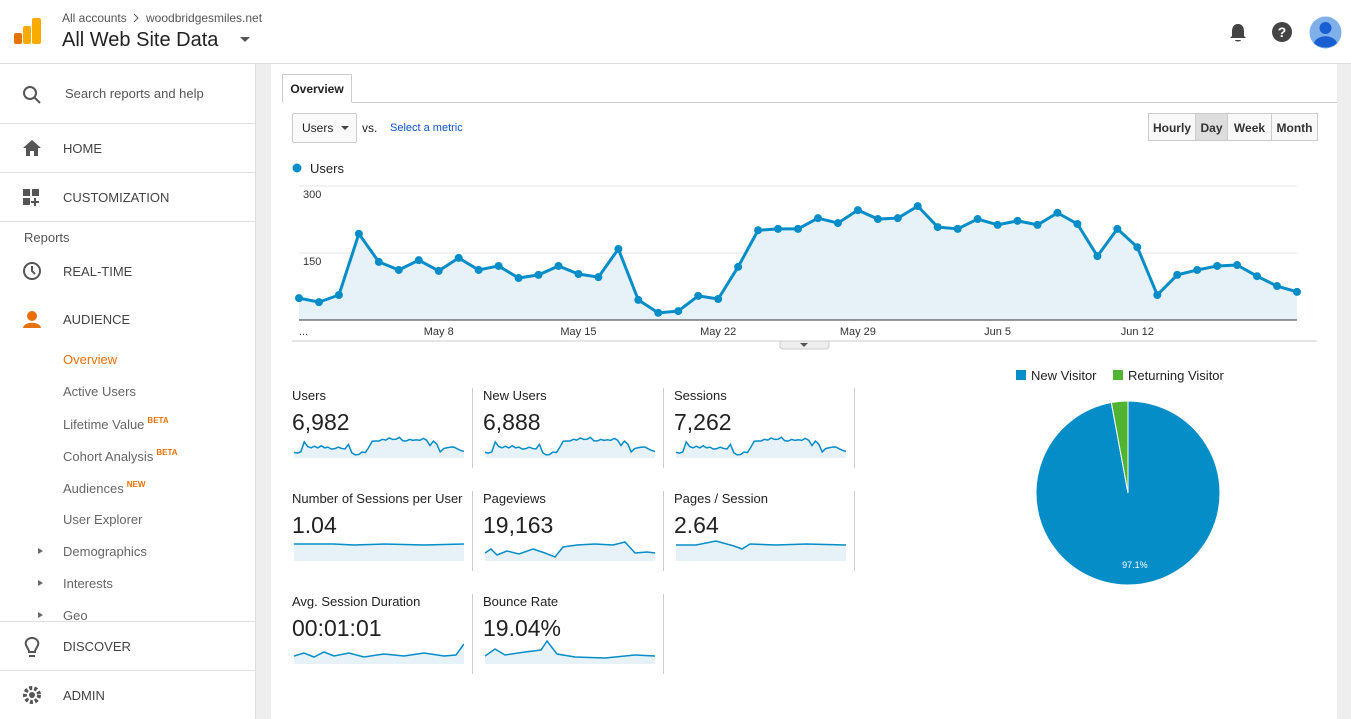  What do you see at coordinates (204, 18) in the screenshot?
I see `breadcrumb: woodbridgesmiles.net` at bounding box center [204, 18].